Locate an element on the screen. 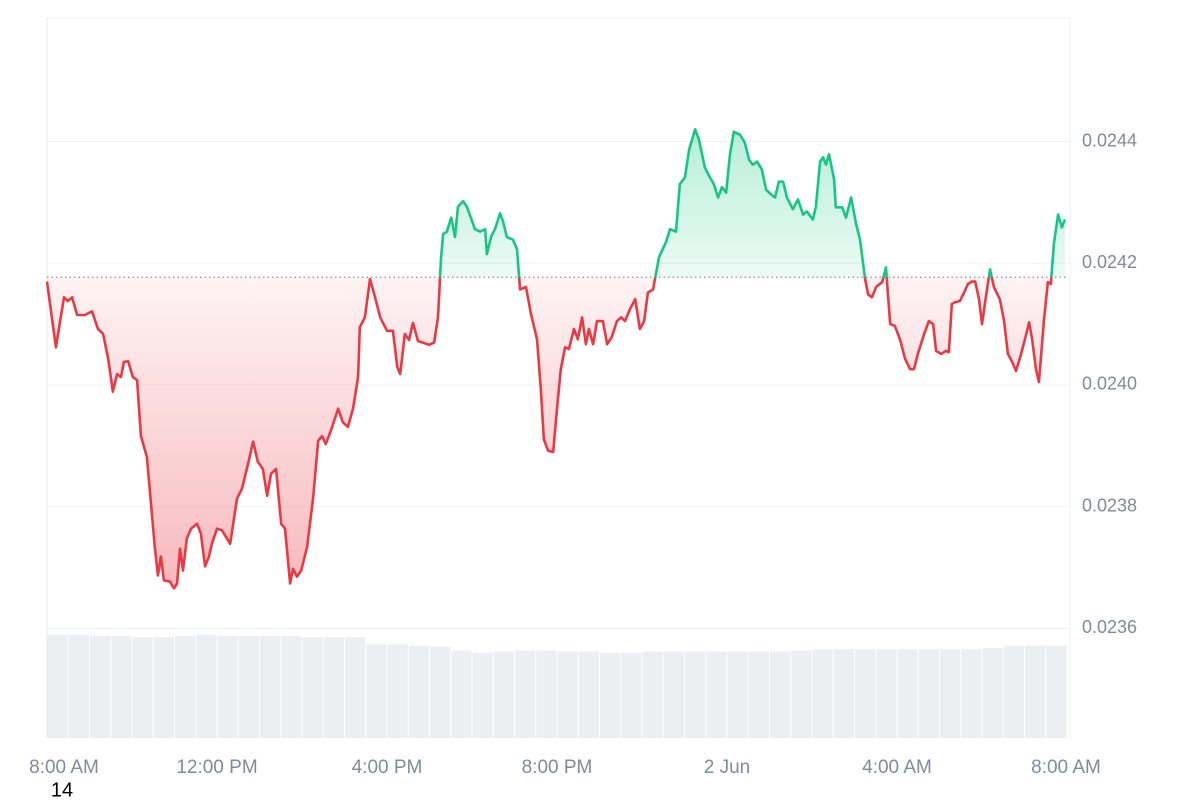 This screenshot has height=800, width=1200. x-tick-label: 8:00 PM is located at coordinates (557, 767).